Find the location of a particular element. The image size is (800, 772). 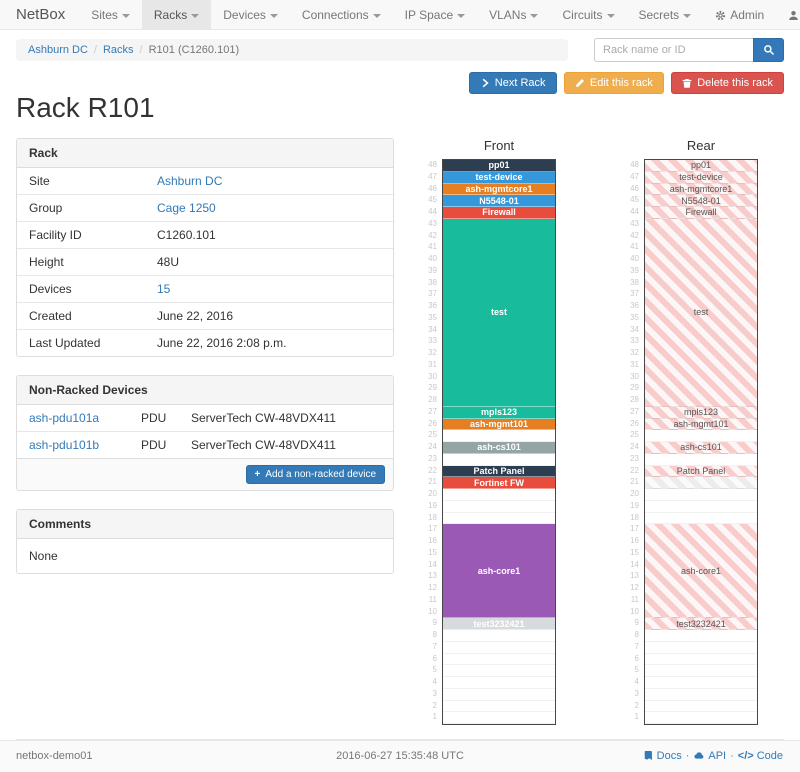

delete-rack-button: Delete this rack is located at coordinates (727, 83).